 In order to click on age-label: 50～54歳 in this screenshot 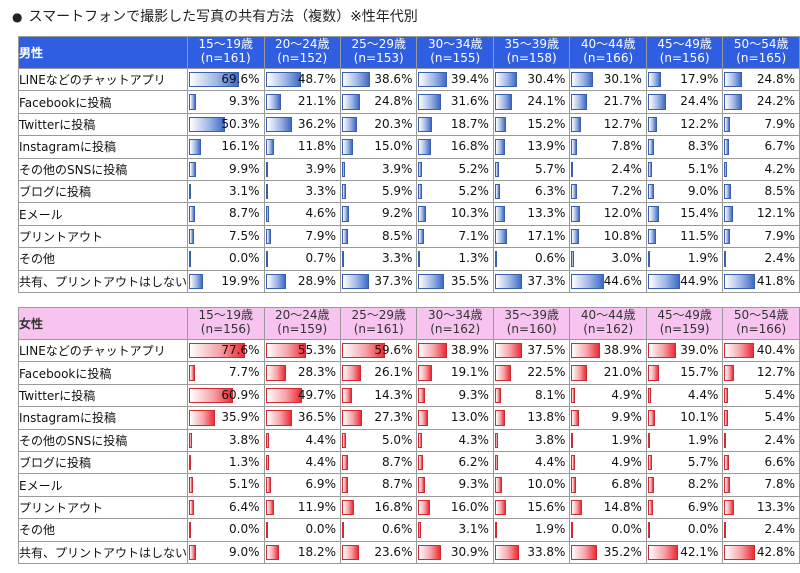, I will do `click(761, 315)`.